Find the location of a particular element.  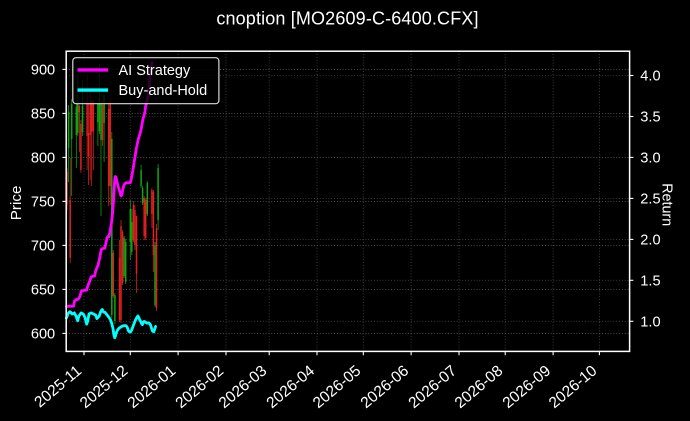

svg-text: 2.5 is located at coordinates (650, 200).